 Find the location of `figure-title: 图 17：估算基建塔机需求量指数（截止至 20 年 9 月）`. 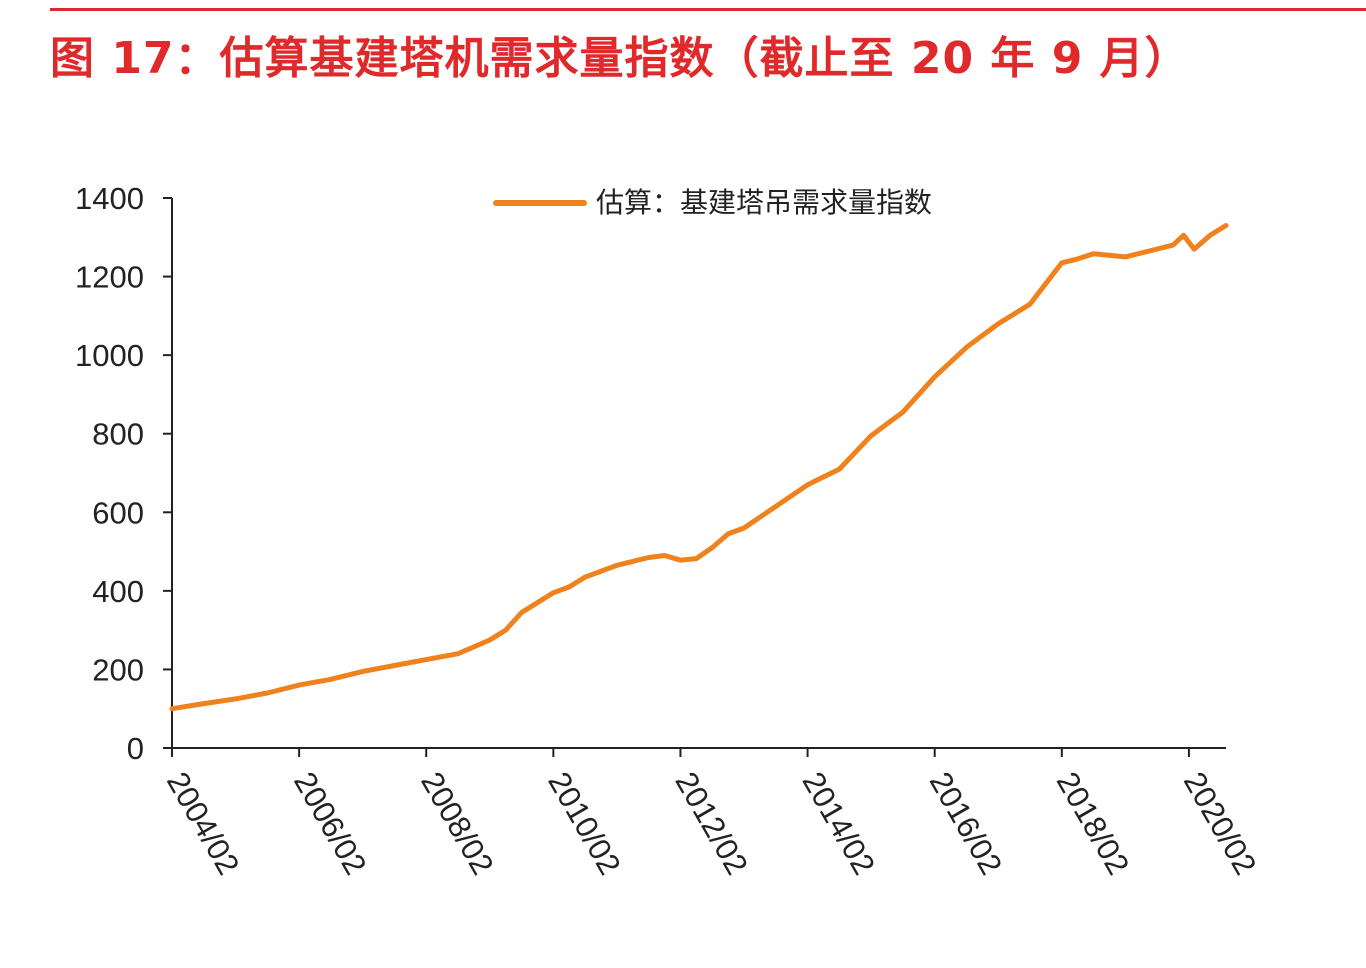

figure-title: 图 17：估算基建塔机需求量指数（截止至 20 年 9 月） is located at coordinates (620, 58).